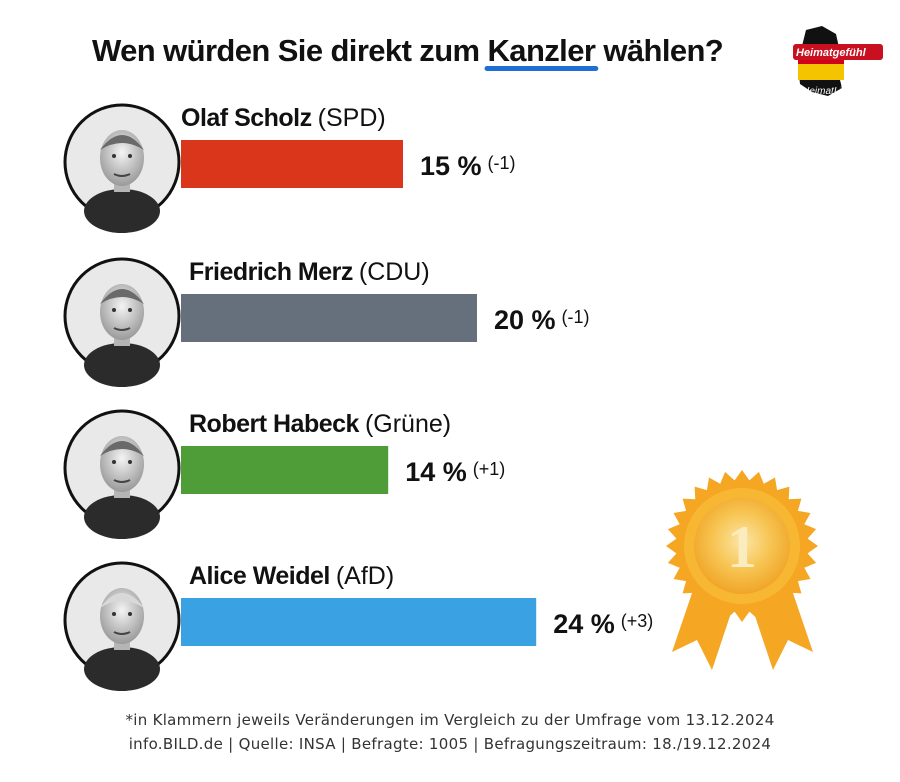  What do you see at coordinates (525, 320) in the screenshot?
I see `value-percent: 20 %` at bounding box center [525, 320].